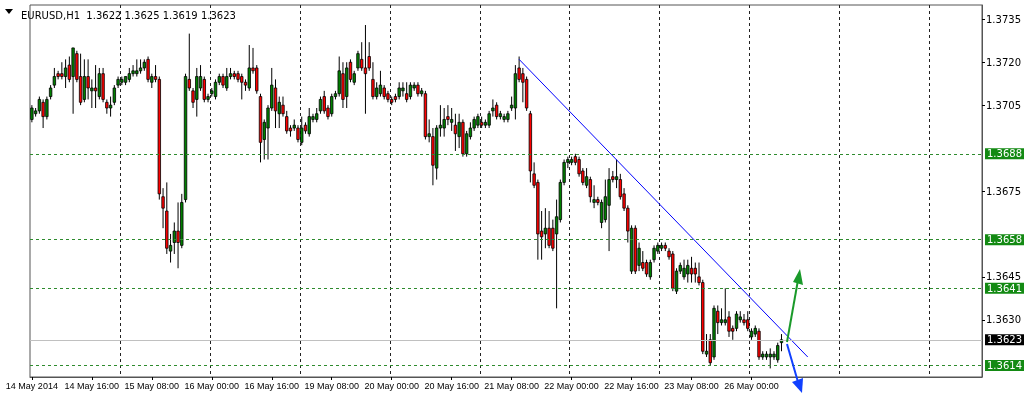 Image resolution: width=1024 pixels, height=397 pixels. I want to click on x-tick-label: 26 May 00:00, so click(751, 385).